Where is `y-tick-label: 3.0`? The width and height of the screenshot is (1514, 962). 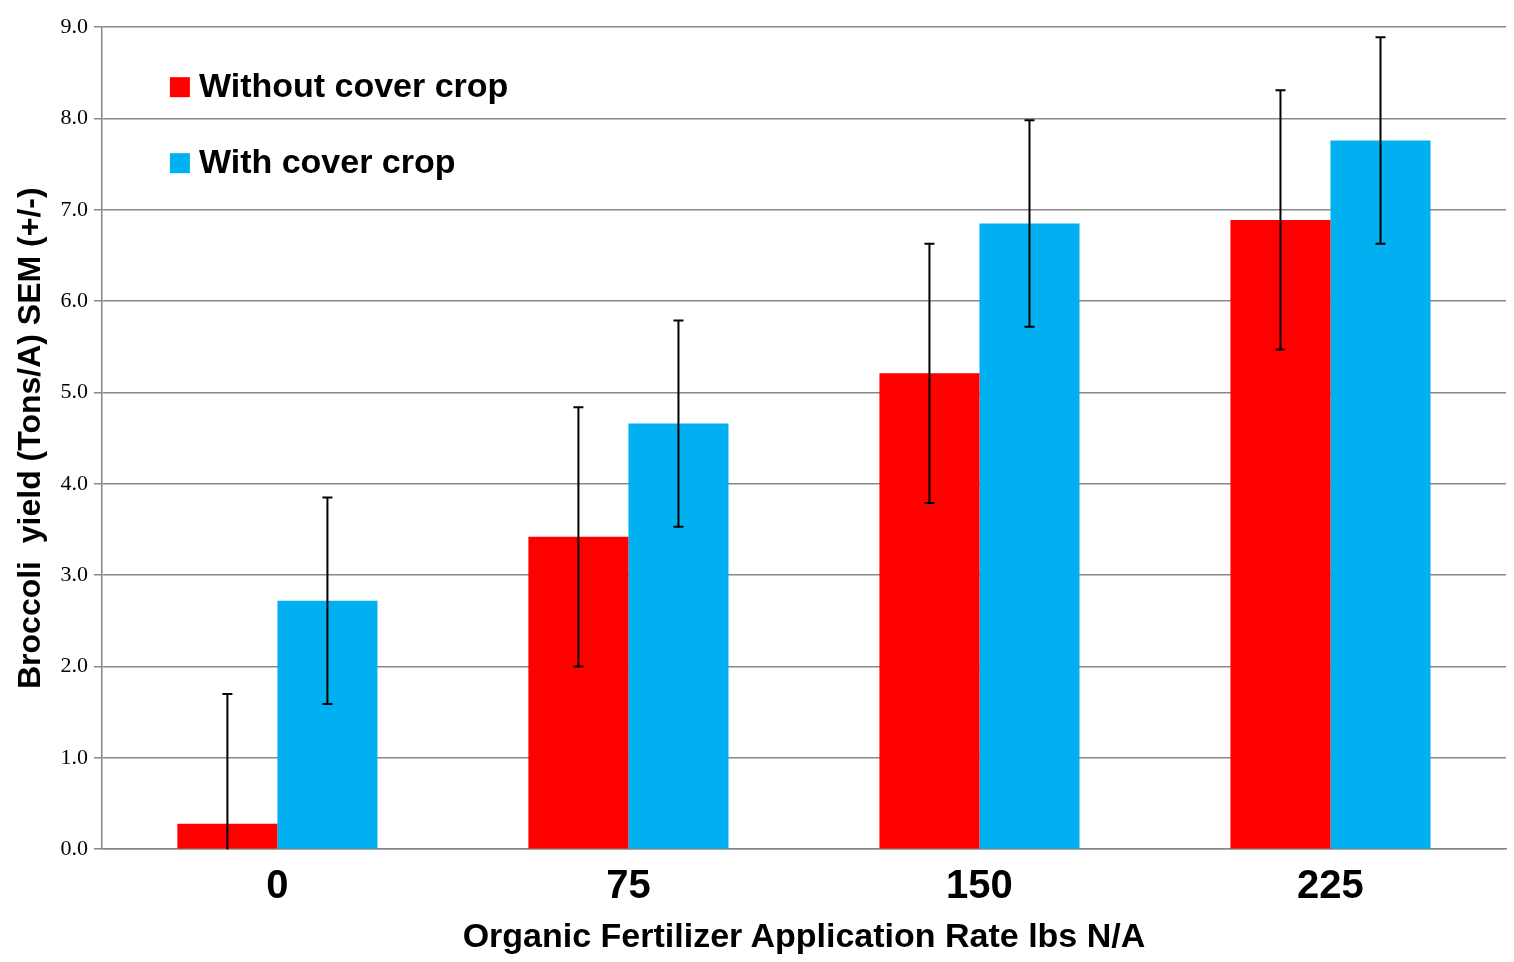
y-tick-label: 3.0 is located at coordinates (74, 573).